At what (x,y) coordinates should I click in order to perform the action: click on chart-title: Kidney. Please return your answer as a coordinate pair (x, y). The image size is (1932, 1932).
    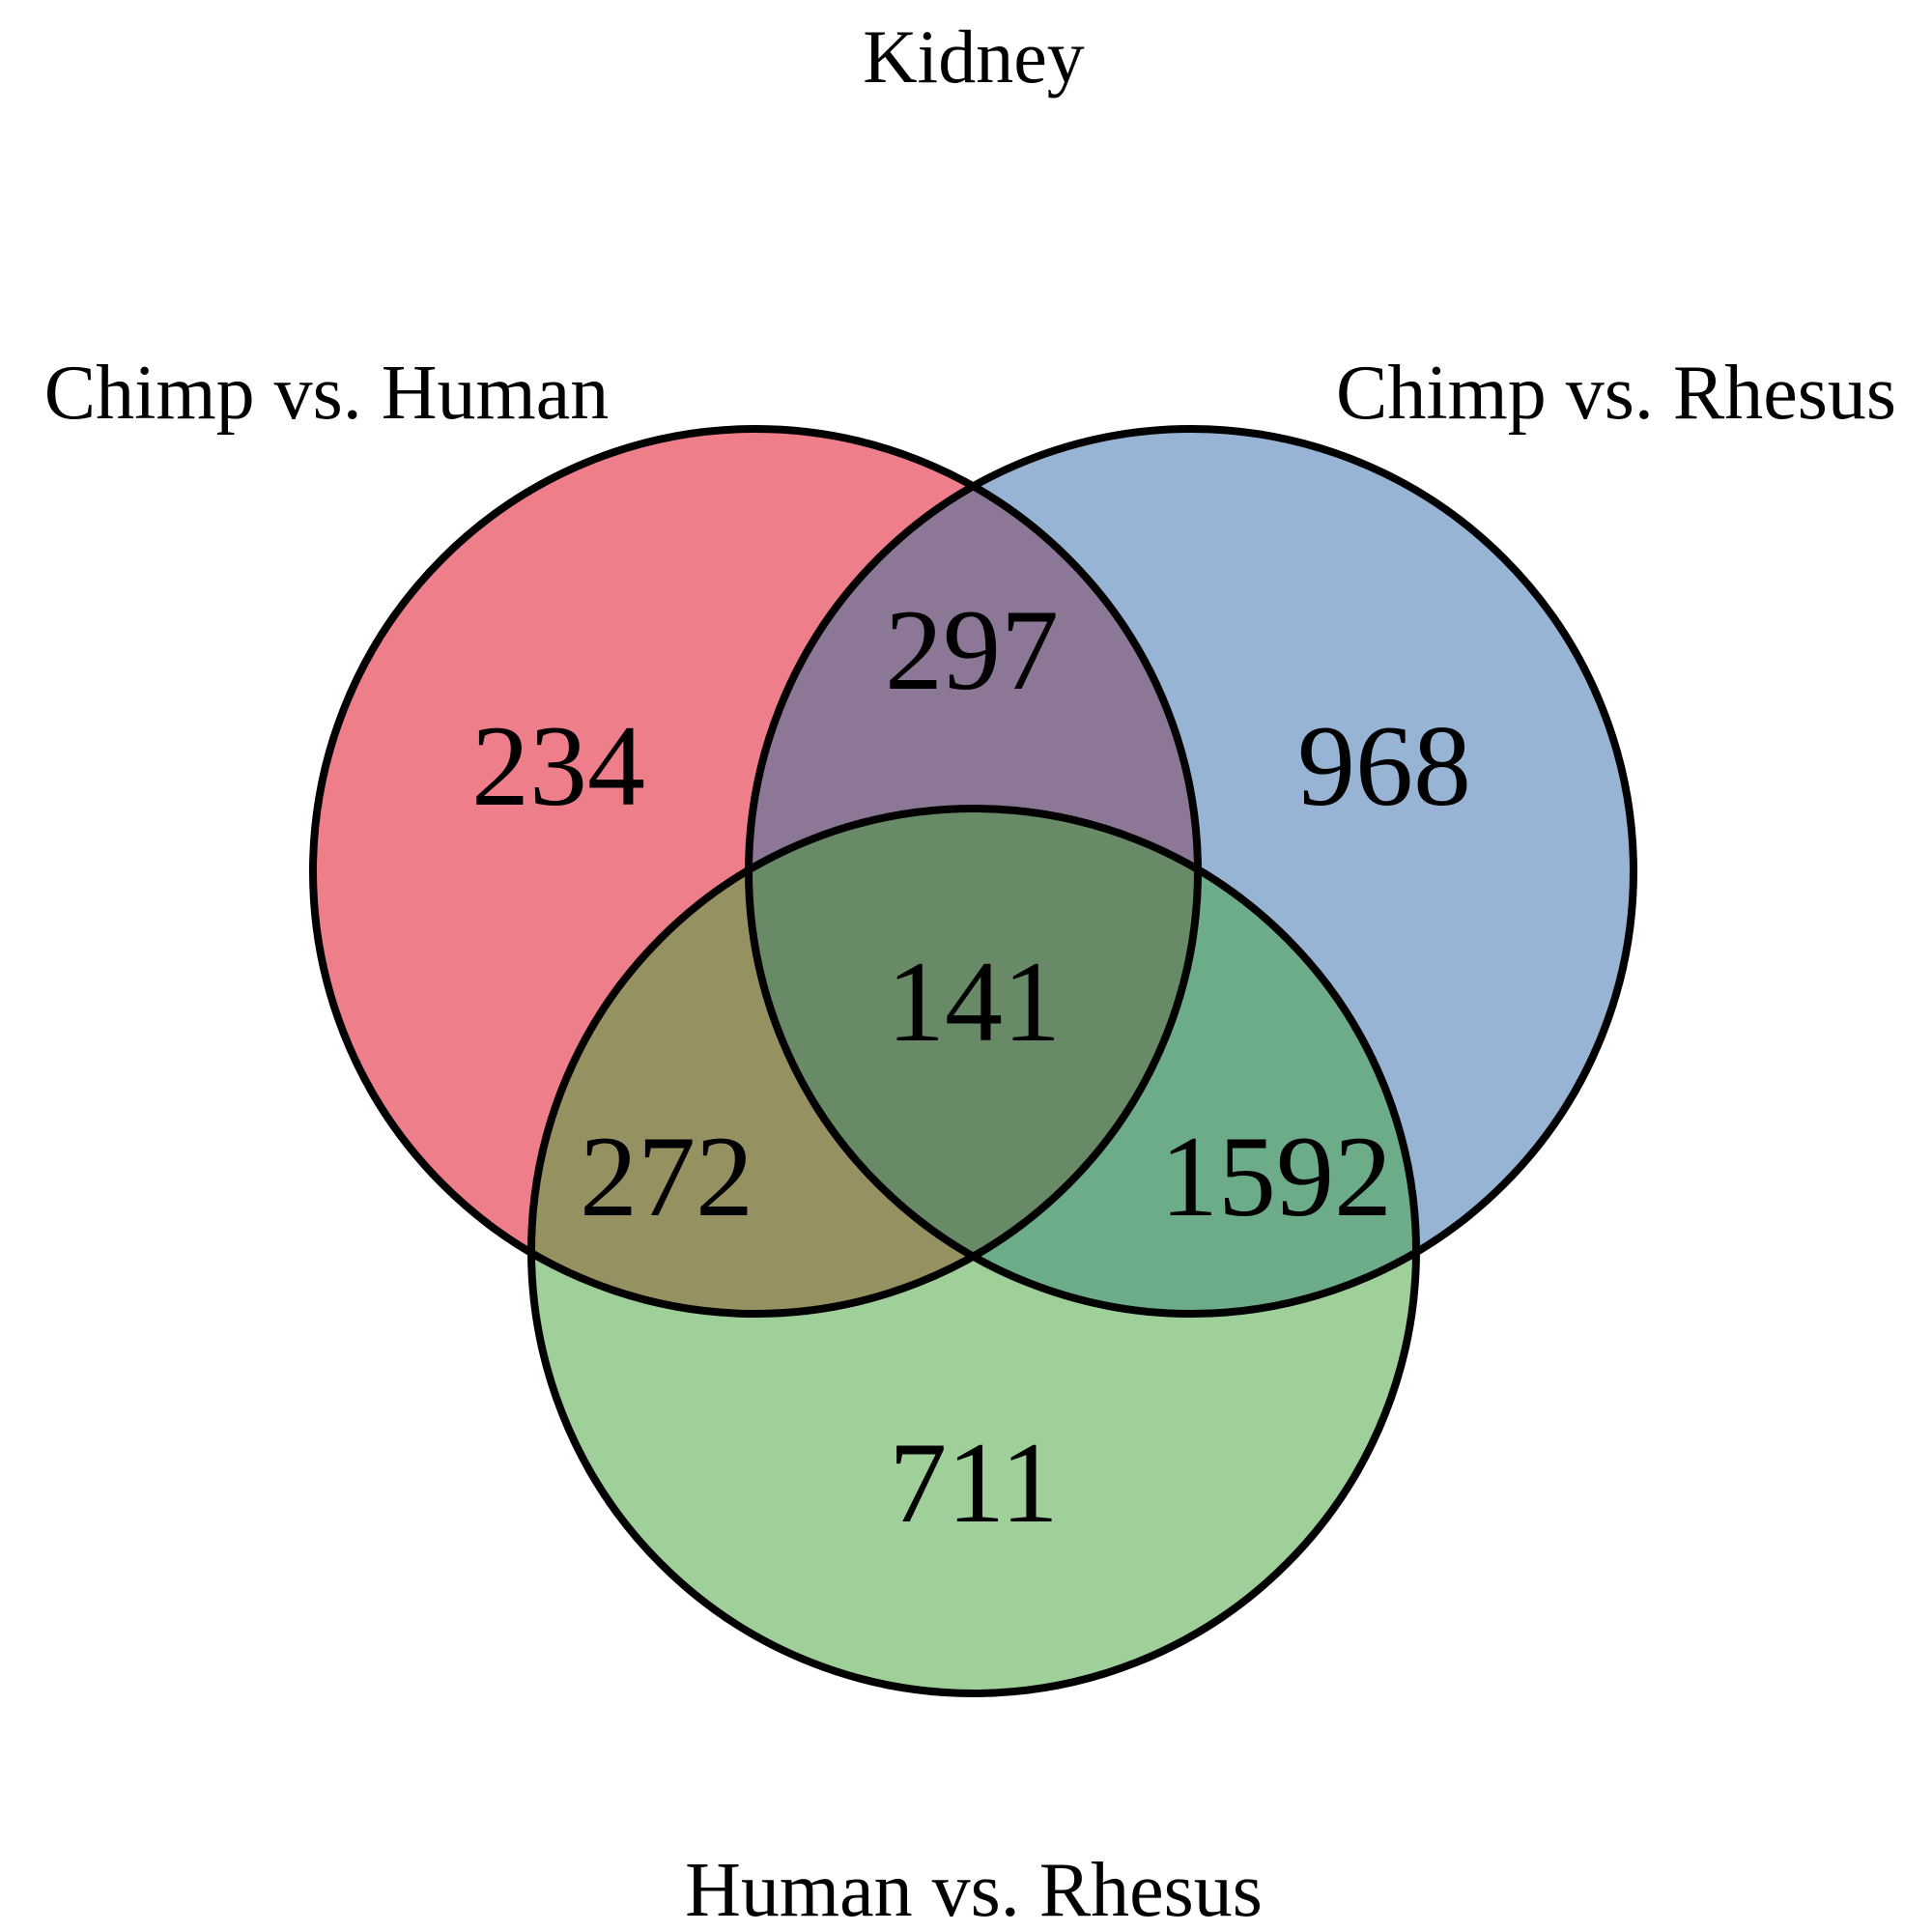
    Looking at the image, I should click on (974, 56).